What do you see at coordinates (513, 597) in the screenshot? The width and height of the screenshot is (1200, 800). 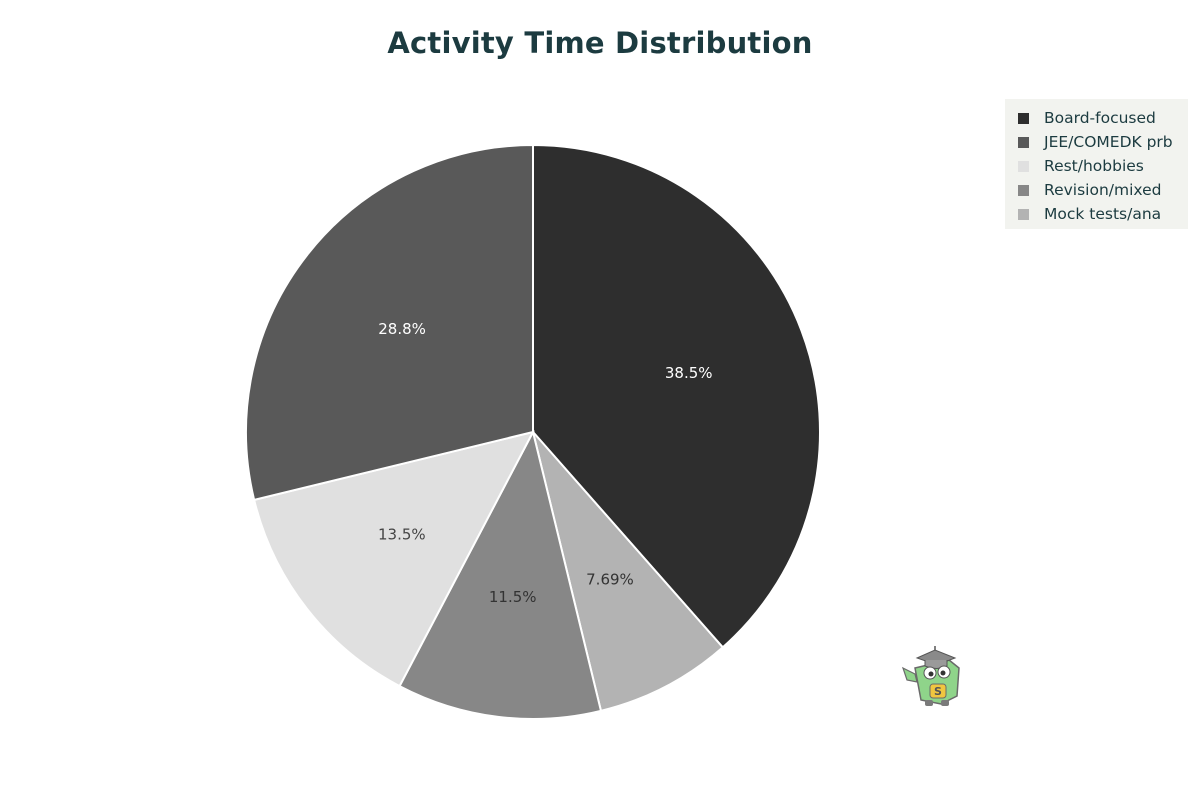 I see `slice-label-revision-mixed: 11.5%` at bounding box center [513, 597].